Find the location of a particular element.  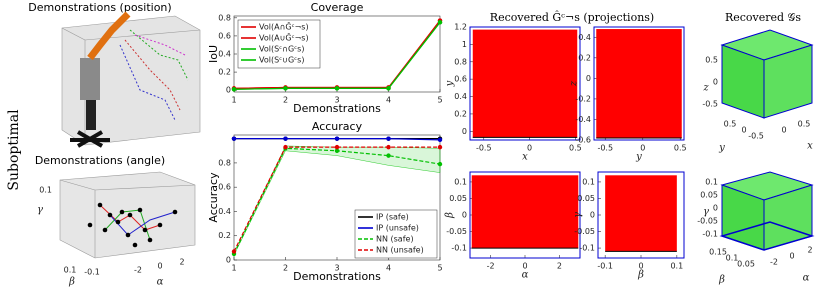

angle-scene is located at coordinates (127, 215).